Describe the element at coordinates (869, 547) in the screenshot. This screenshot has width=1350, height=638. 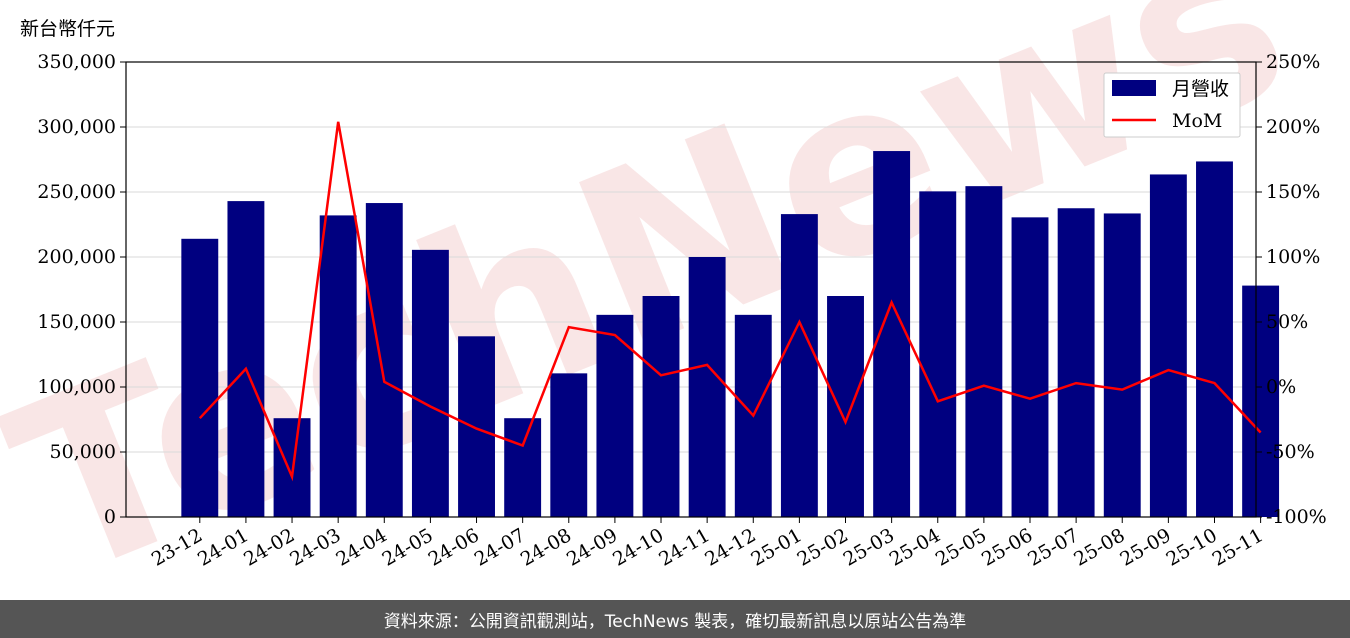
I see `x-tick-label: 25-03` at that location.